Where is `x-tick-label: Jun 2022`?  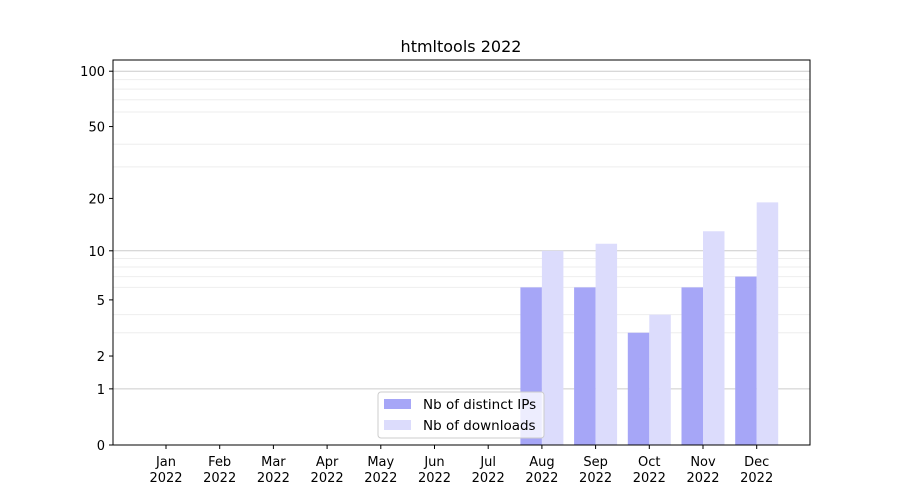
x-tick-label: Jun 2022 is located at coordinates (434, 470).